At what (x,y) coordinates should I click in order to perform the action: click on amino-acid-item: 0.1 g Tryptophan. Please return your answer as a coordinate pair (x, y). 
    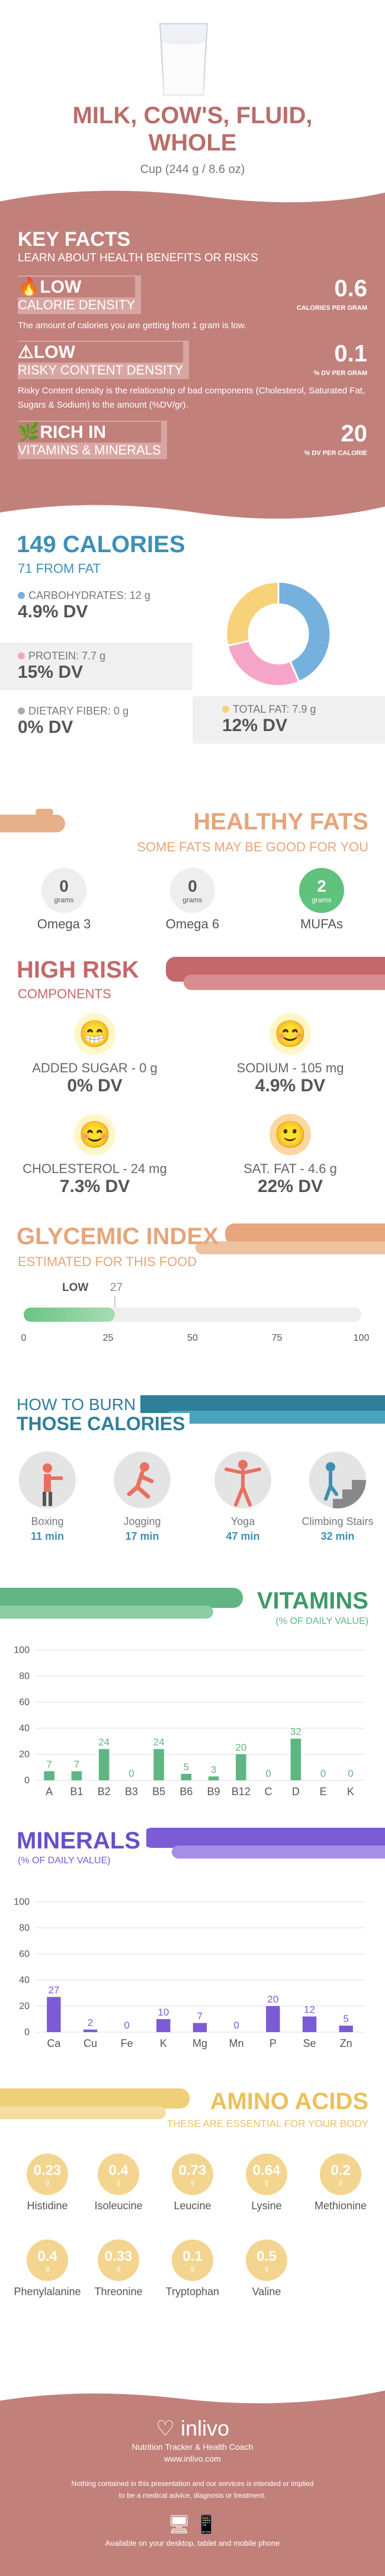
    Looking at the image, I should click on (192, 2268).